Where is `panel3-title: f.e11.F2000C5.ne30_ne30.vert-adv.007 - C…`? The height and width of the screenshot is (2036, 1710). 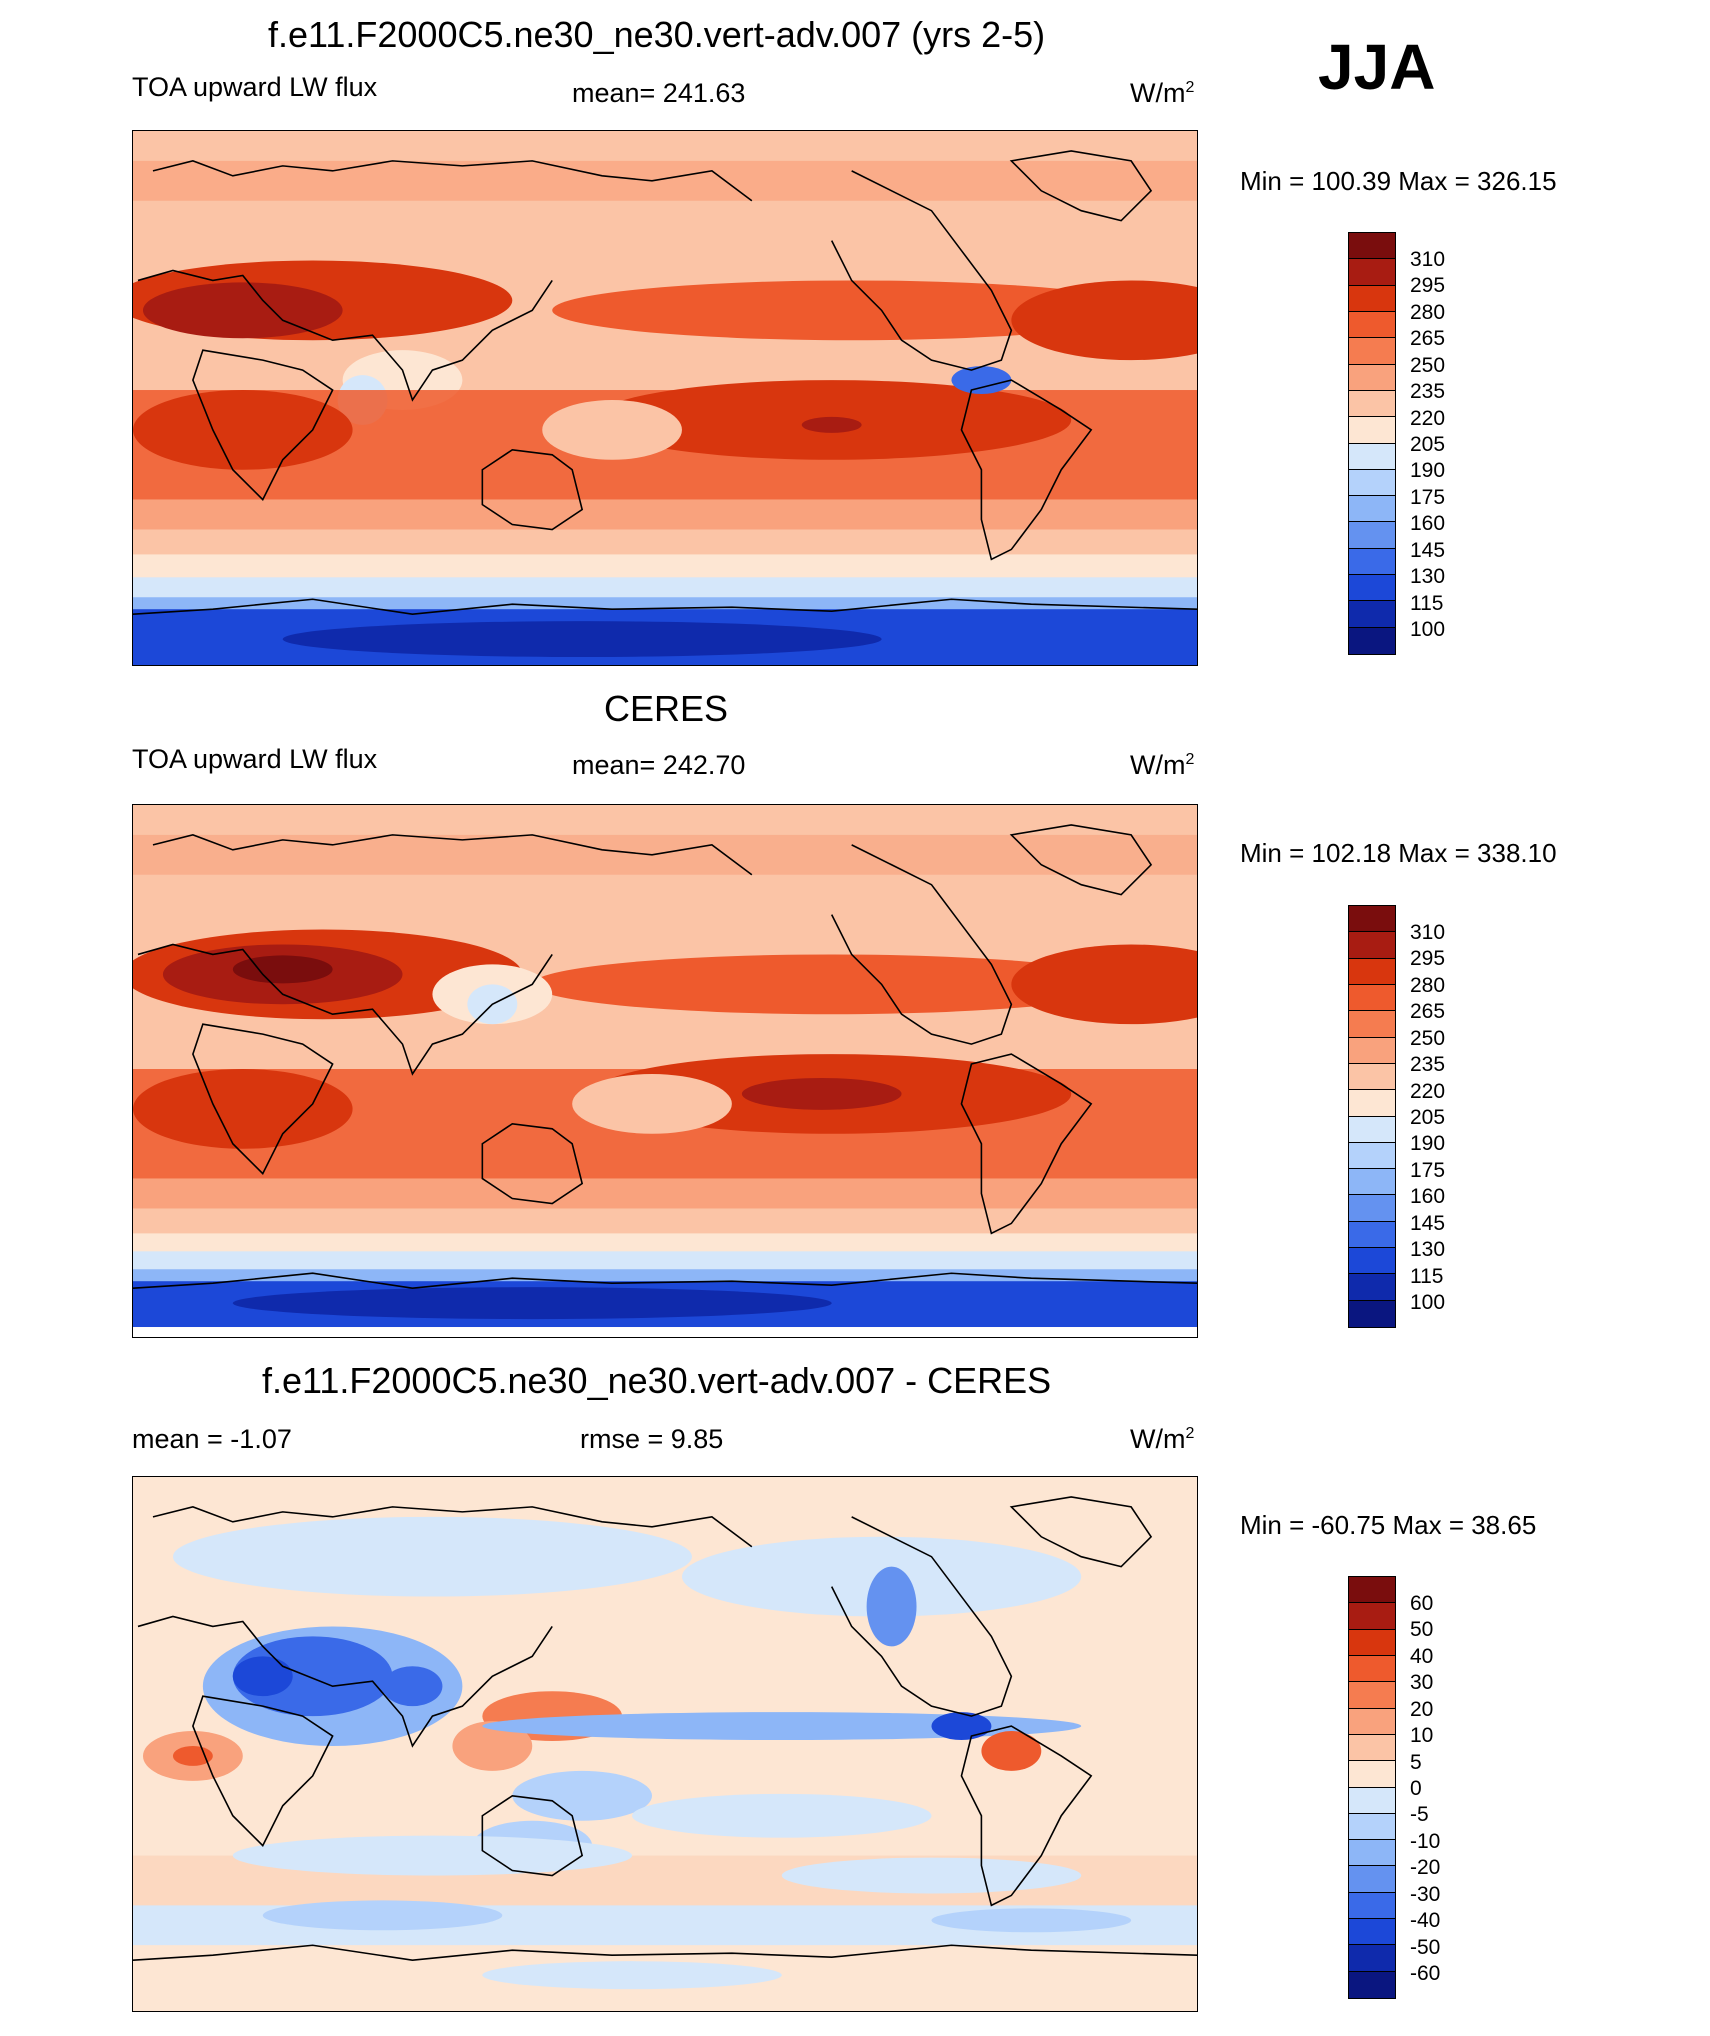 panel3-title: f.e11.F2000C5.ne30_ne30.vert-adv.007 - C… is located at coordinates (657, 1380).